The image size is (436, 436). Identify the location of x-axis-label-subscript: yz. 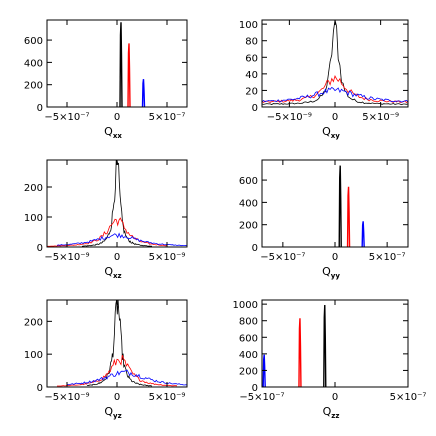
(117, 416).